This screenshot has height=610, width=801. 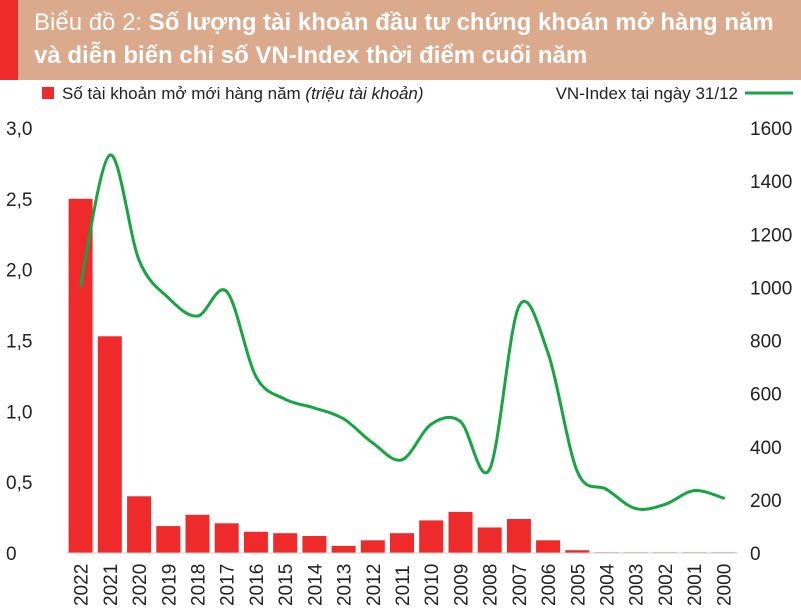 I want to click on vn-index-point-2005, so click(x=577, y=471).